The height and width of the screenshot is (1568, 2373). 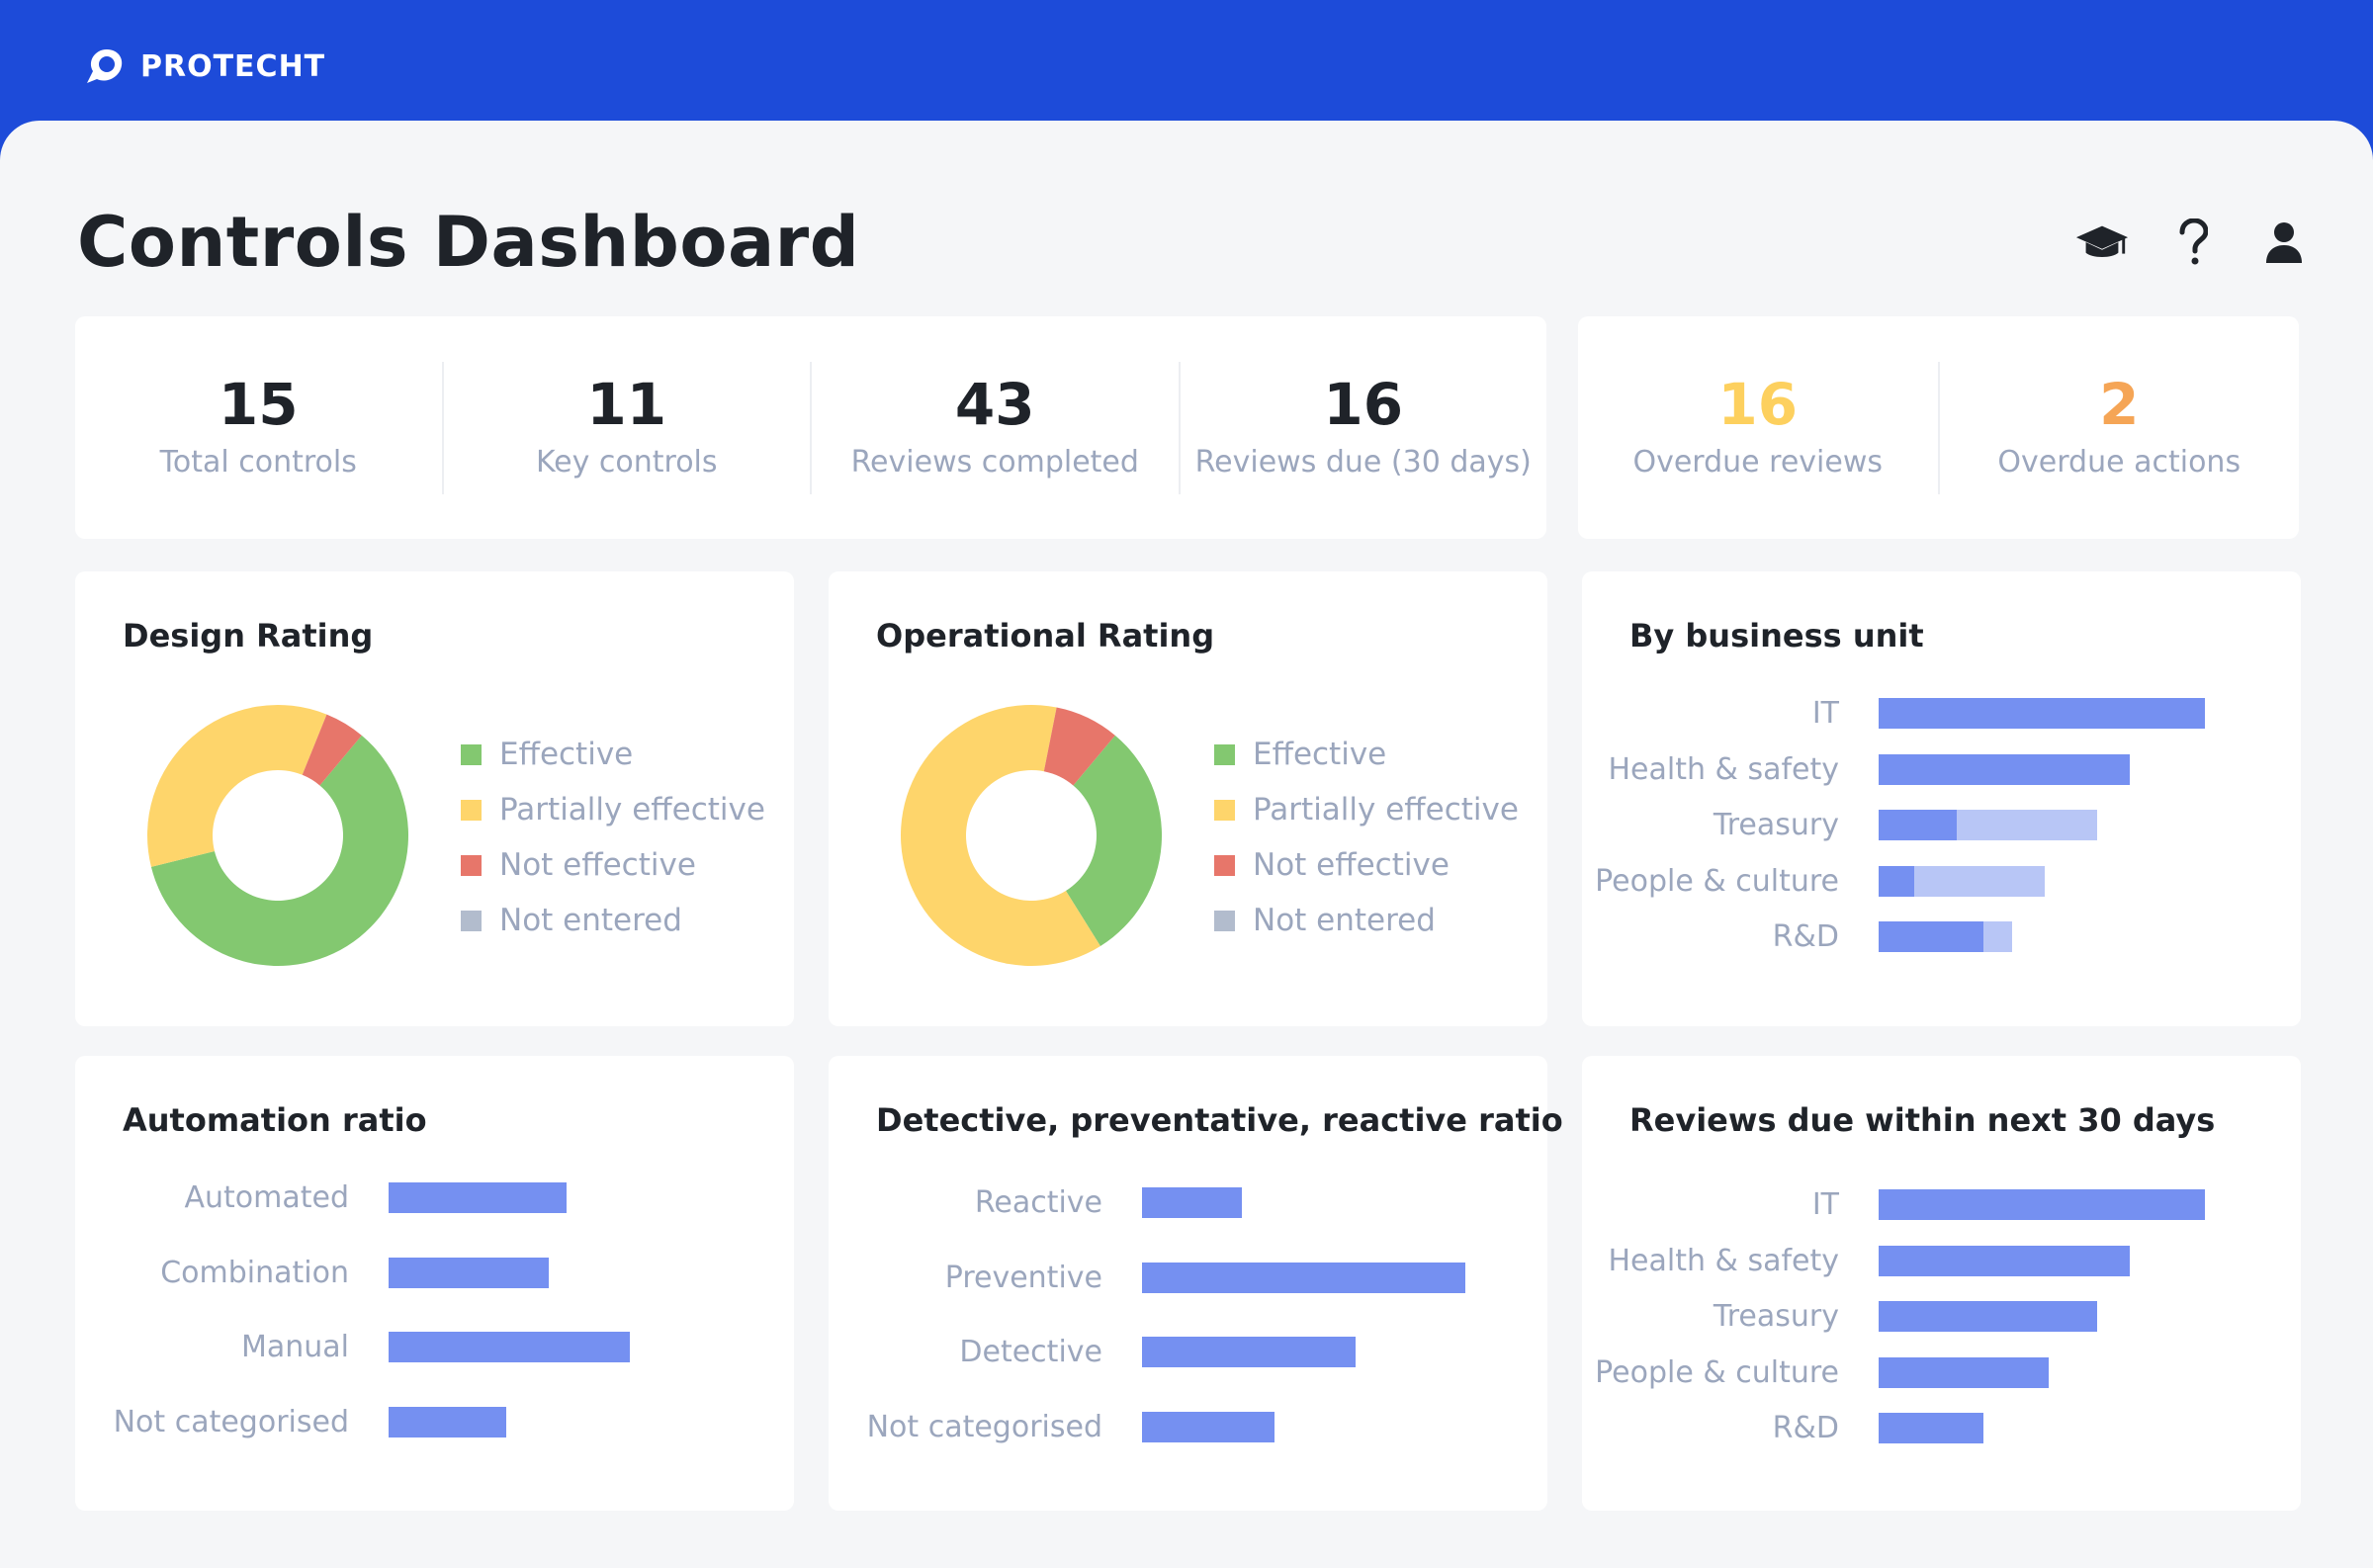 What do you see at coordinates (2119, 462) in the screenshot?
I see `stat-label: Overdue actions` at bounding box center [2119, 462].